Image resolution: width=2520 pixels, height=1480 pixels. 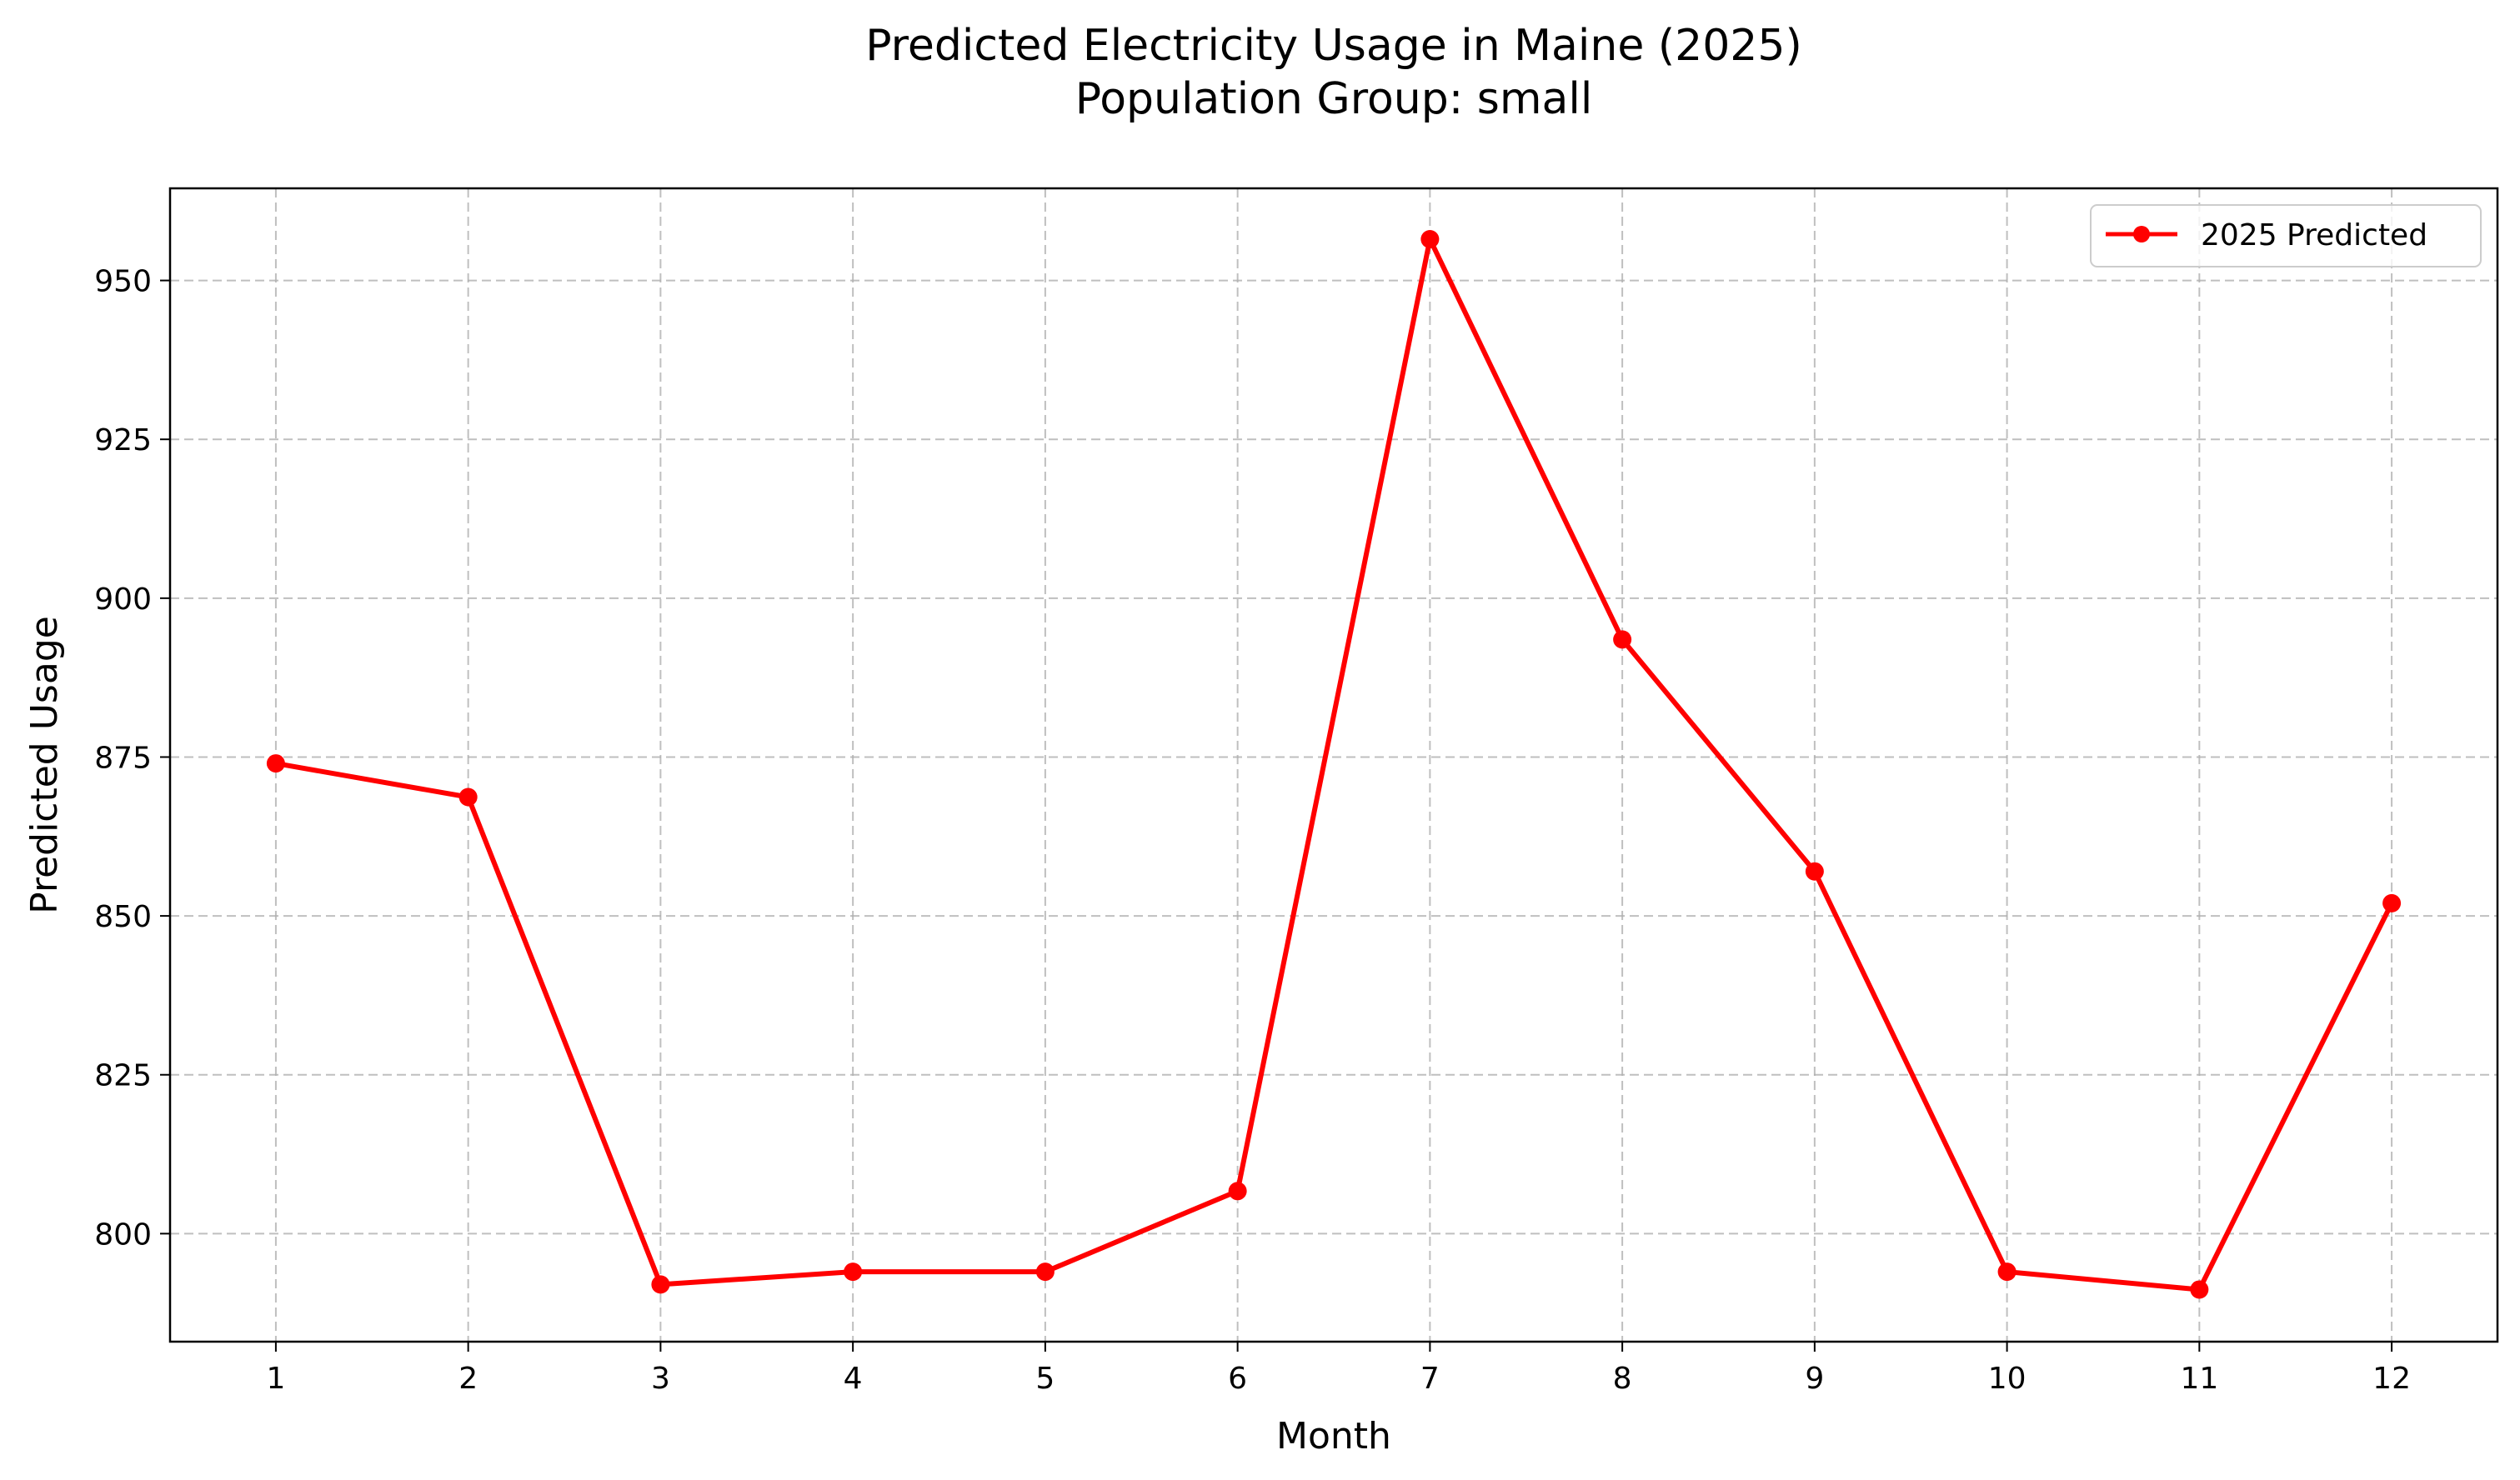 I want to click on y-tick-label: 875, so click(x=123, y=758).